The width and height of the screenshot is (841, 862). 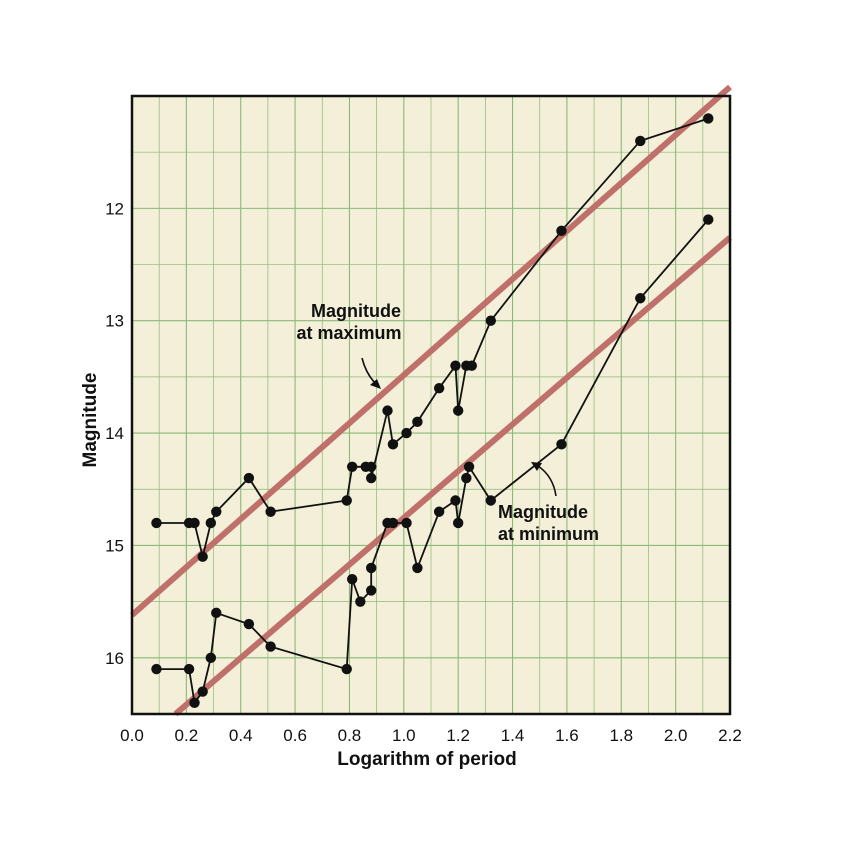 What do you see at coordinates (458, 735) in the screenshot?
I see `x-tick-label: 1.2` at bounding box center [458, 735].